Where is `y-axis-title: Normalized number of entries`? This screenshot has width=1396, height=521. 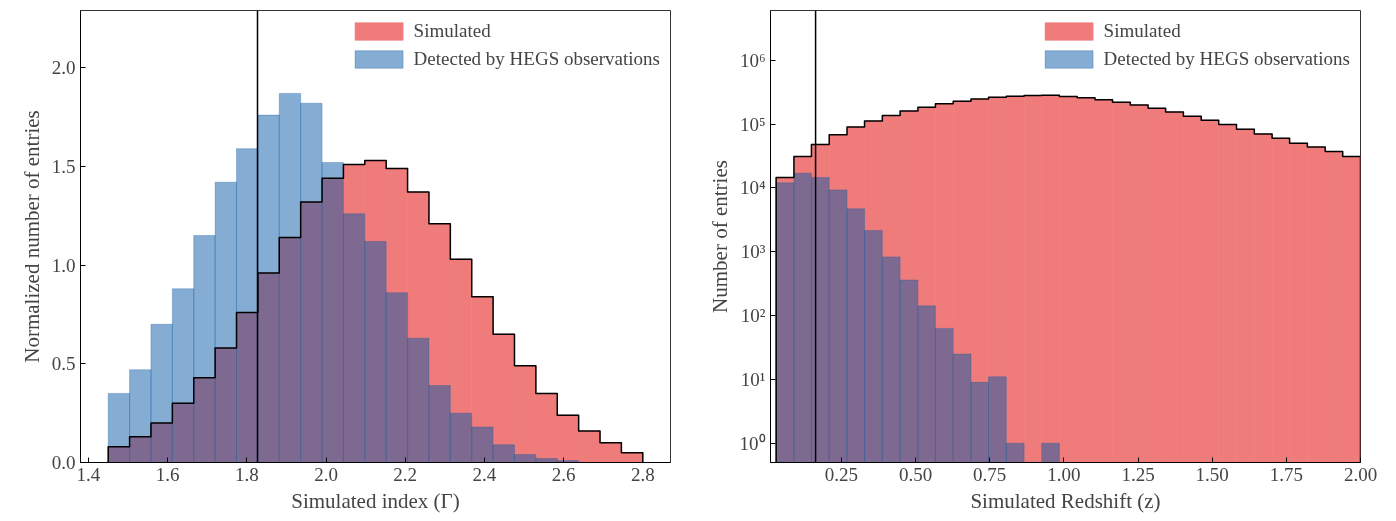
y-axis-title: Normalized number of entries is located at coordinates (31, 236).